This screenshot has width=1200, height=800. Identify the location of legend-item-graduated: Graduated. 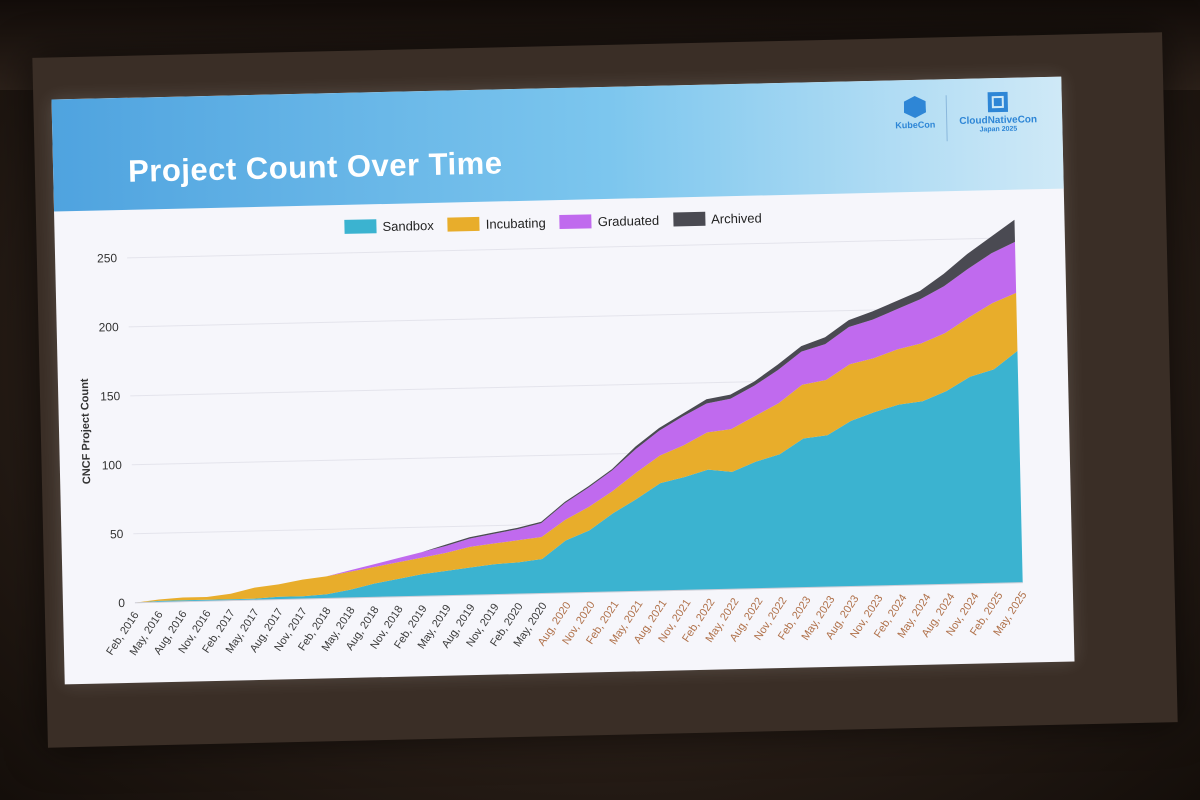
(609, 221).